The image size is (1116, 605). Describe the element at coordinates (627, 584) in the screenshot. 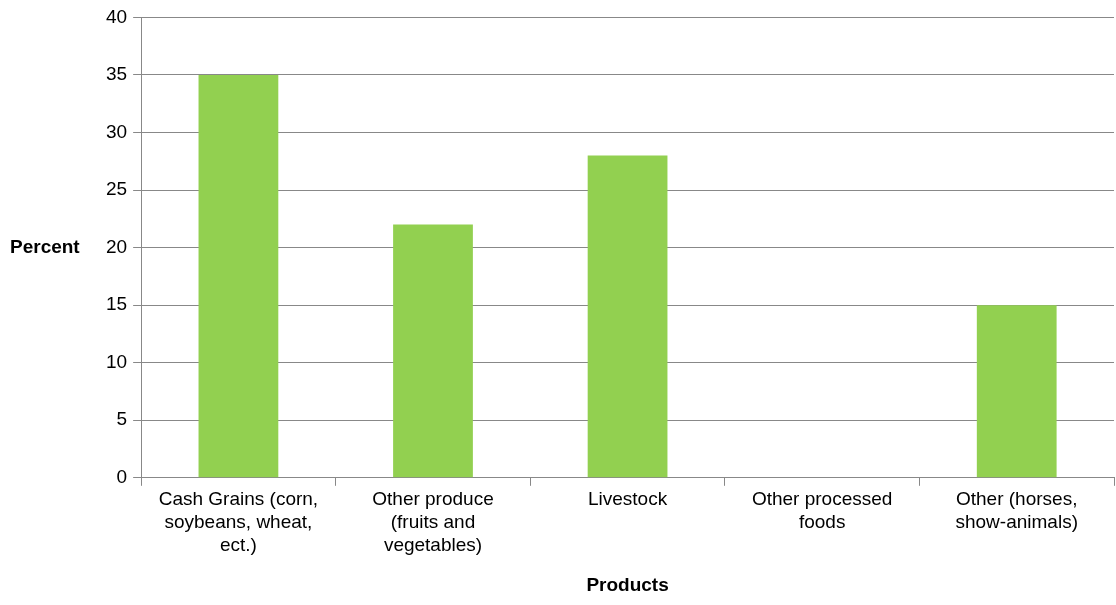

I see `x-axis-title: Products` at that location.